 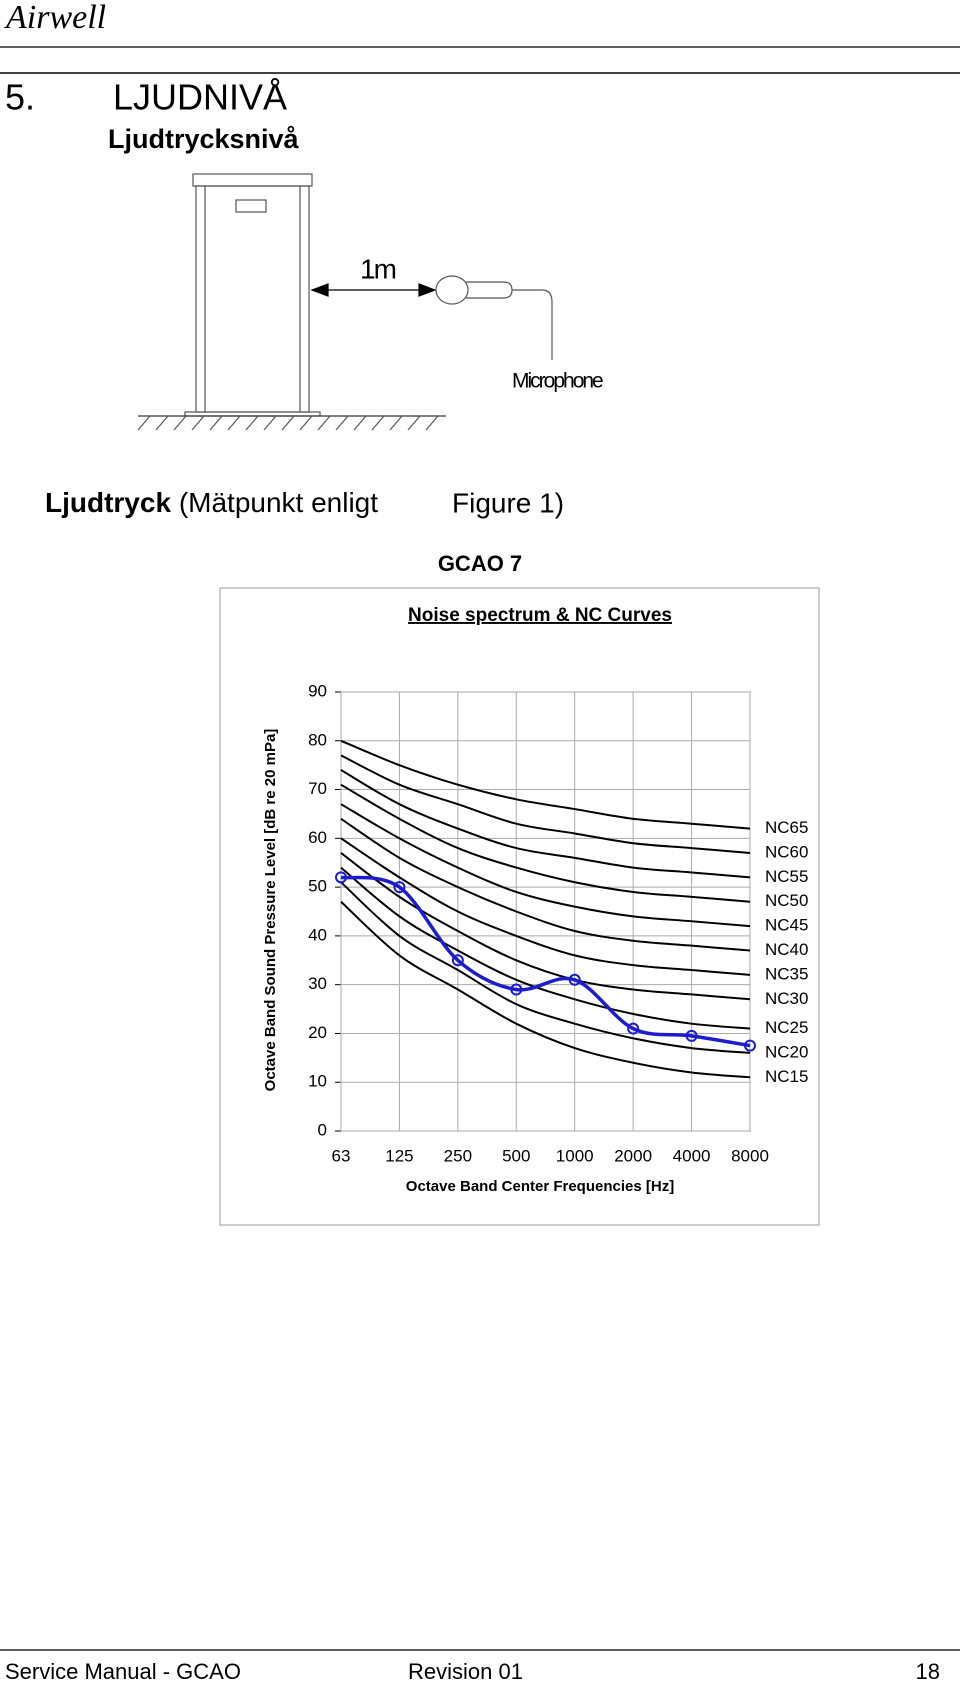 What do you see at coordinates (341, 1155) in the screenshot?
I see `x-tick-label: 63` at bounding box center [341, 1155].